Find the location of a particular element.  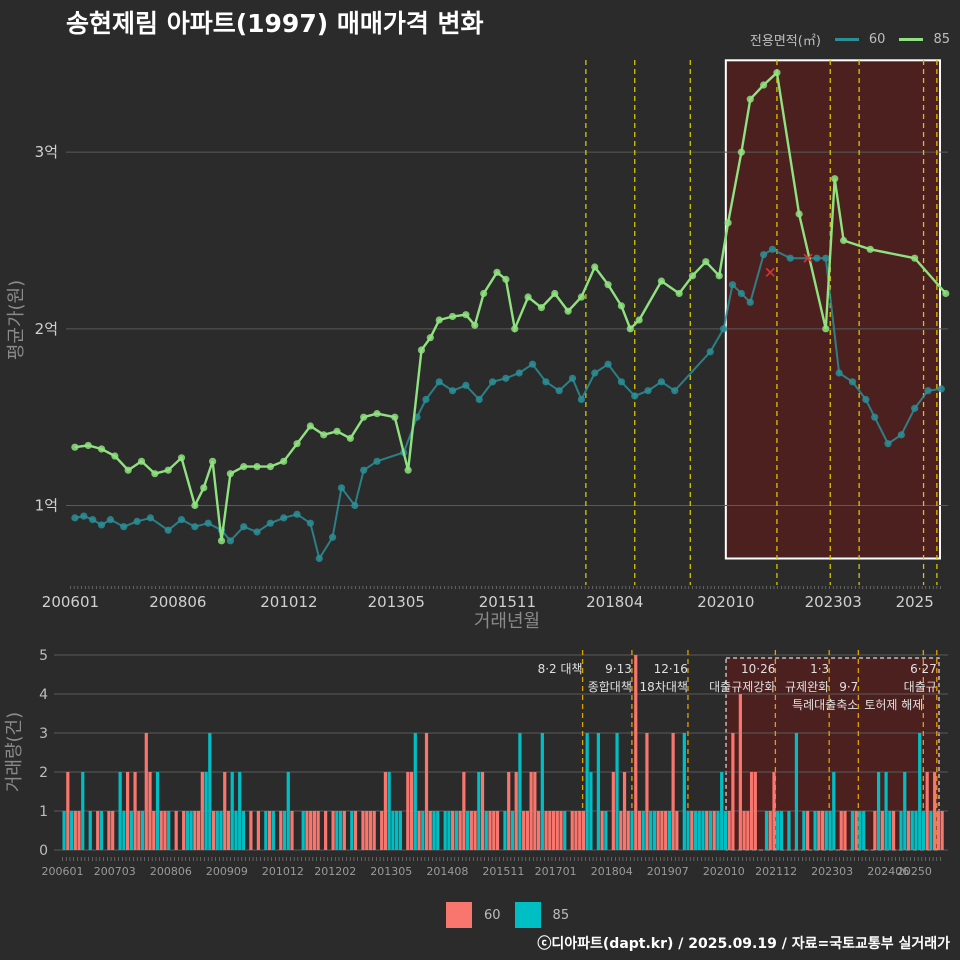

x-tick-label-bottom: 200601 is located at coordinates (62, 871).